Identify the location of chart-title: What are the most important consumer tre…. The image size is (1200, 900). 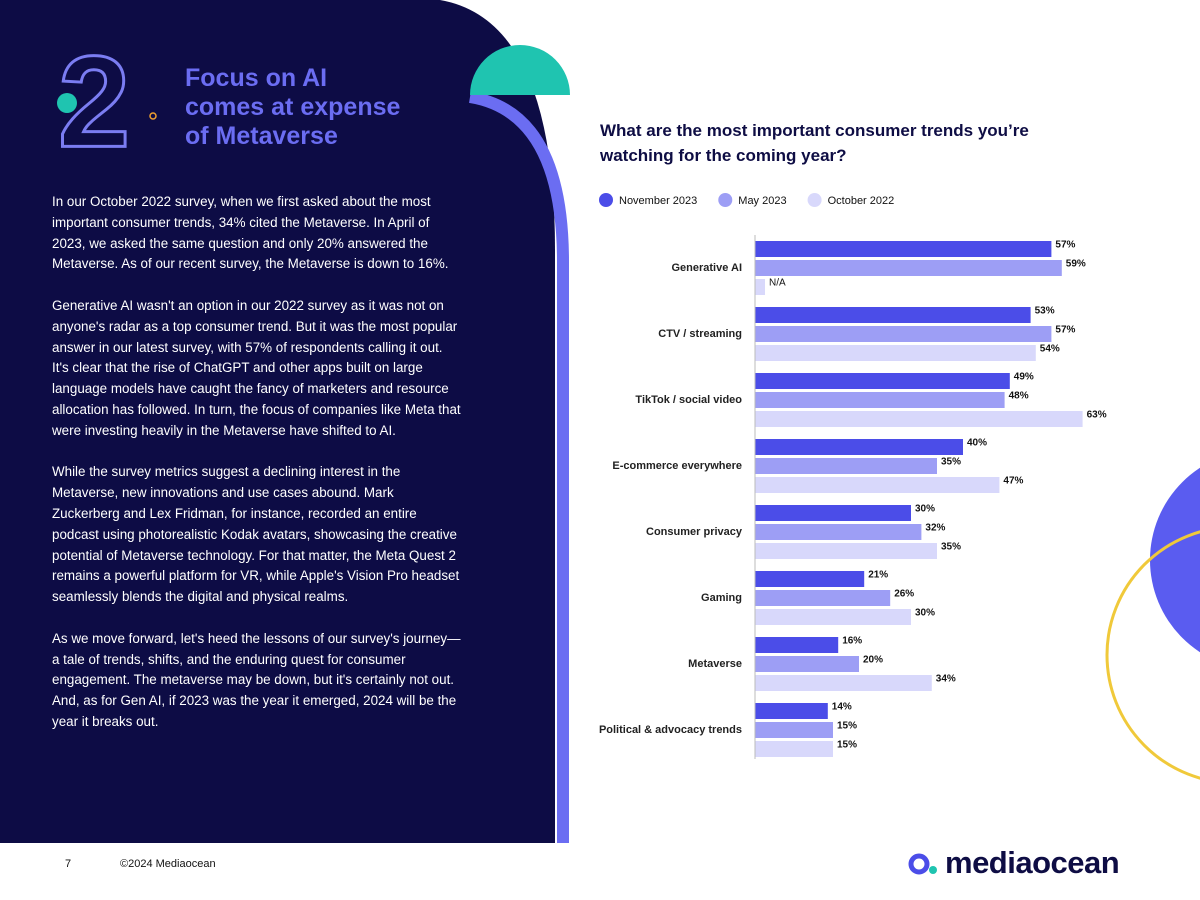
(814, 143).